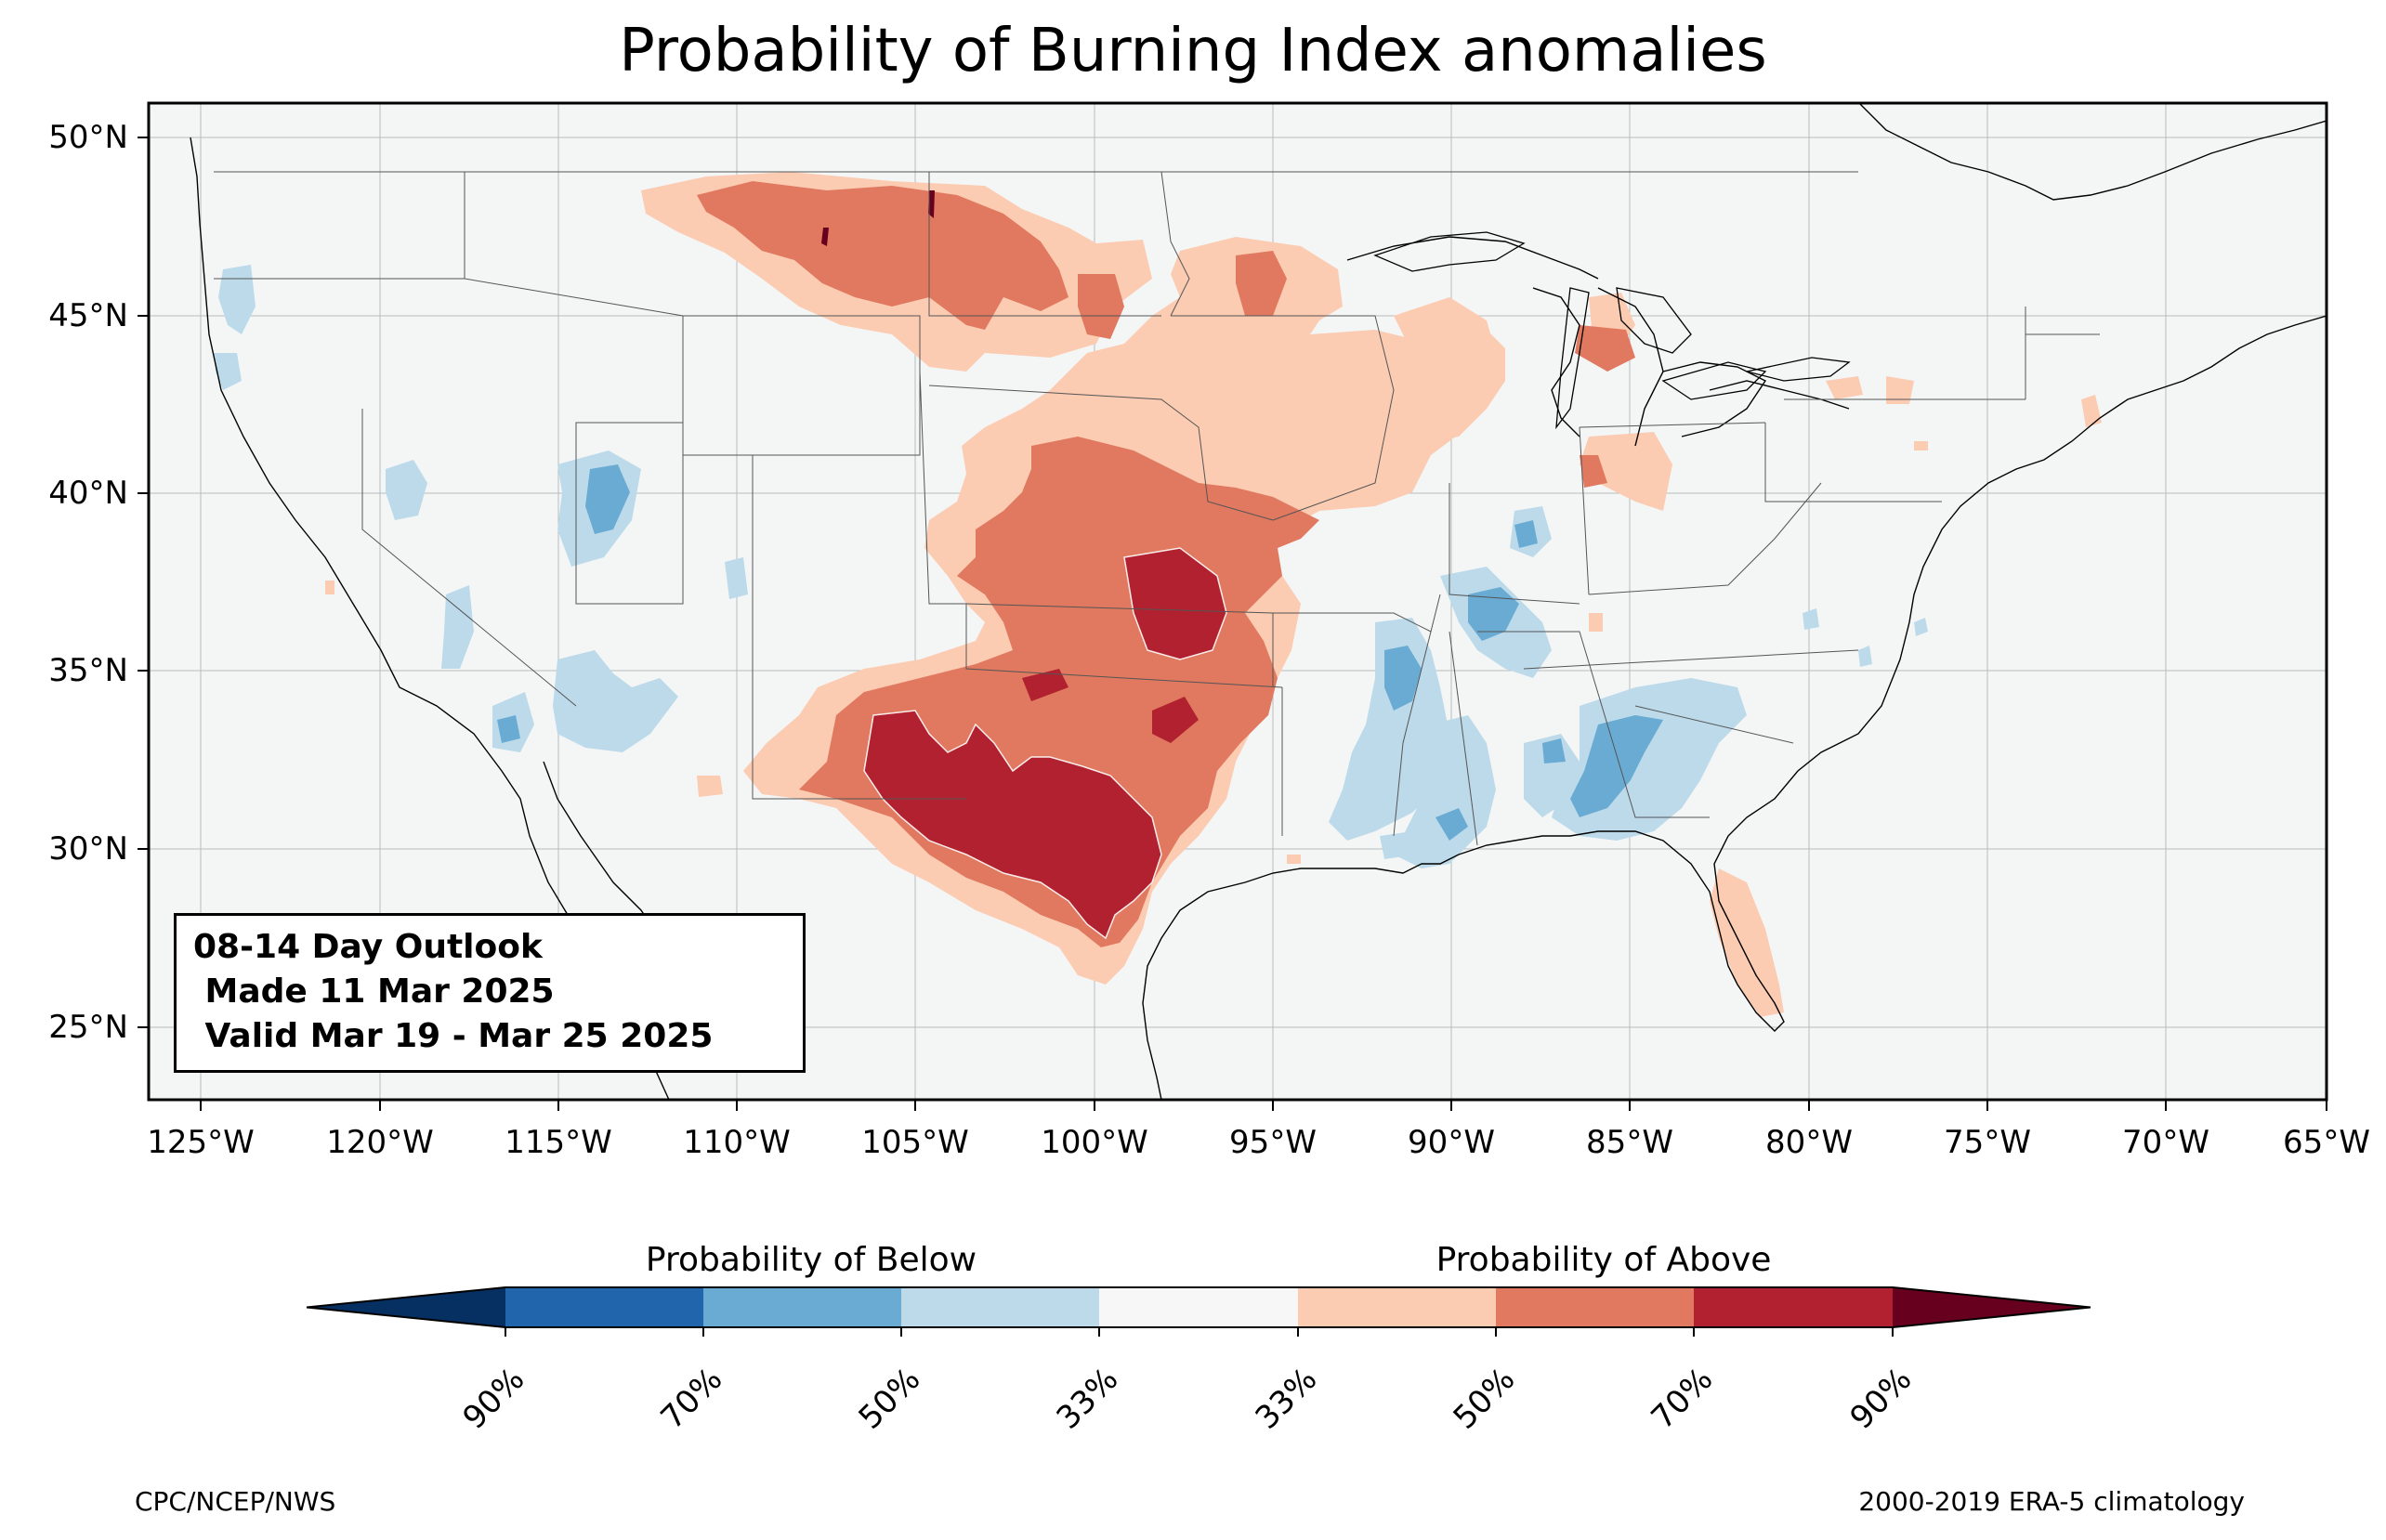 This screenshot has height=1540, width=2386. Describe the element at coordinates (453, 1036) in the screenshot. I see `valid-dates: Valid Mar 19 - Mar 25 2025` at that location.